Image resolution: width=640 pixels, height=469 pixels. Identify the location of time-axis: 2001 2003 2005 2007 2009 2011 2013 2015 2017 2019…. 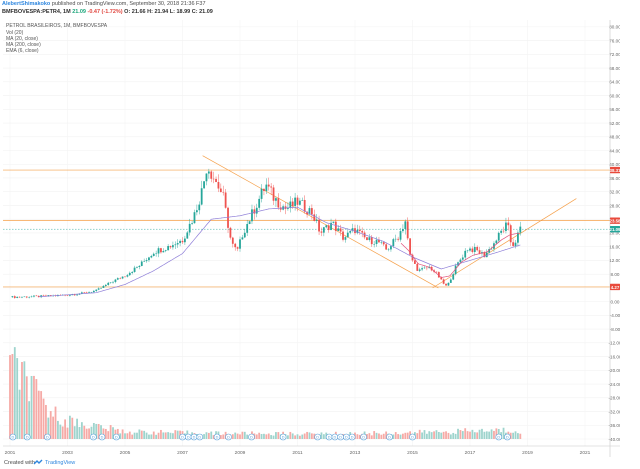
(311, 450).